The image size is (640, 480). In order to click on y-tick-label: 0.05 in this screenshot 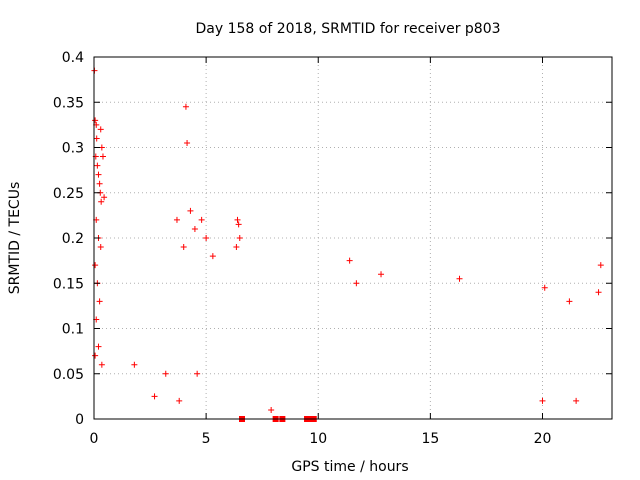, I will do `click(68, 375)`.